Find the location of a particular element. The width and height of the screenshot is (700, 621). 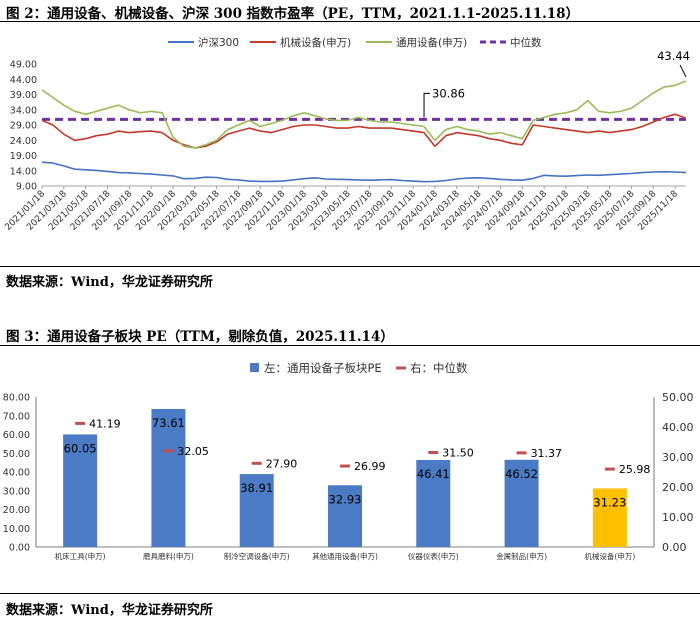

figure3-source: 数据来源：Wind，华龙证券研究所 is located at coordinates (109, 610).